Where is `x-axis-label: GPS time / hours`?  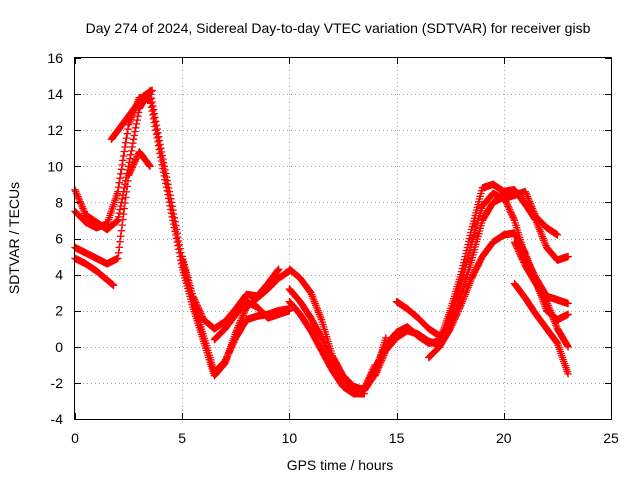 x-axis-label: GPS time / hours is located at coordinates (340, 465).